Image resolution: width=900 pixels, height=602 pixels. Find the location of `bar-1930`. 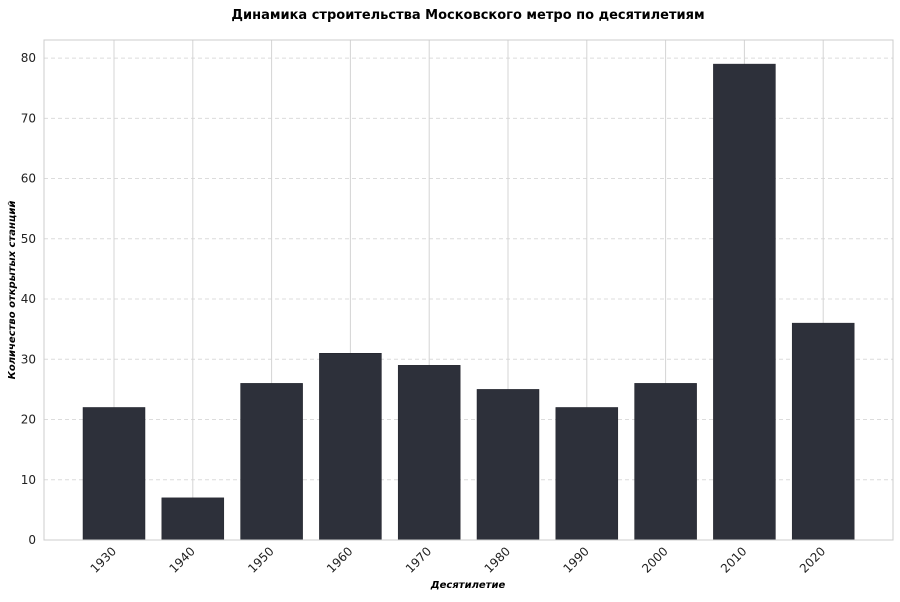

bar-1930 is located at coordinates (114, 474).